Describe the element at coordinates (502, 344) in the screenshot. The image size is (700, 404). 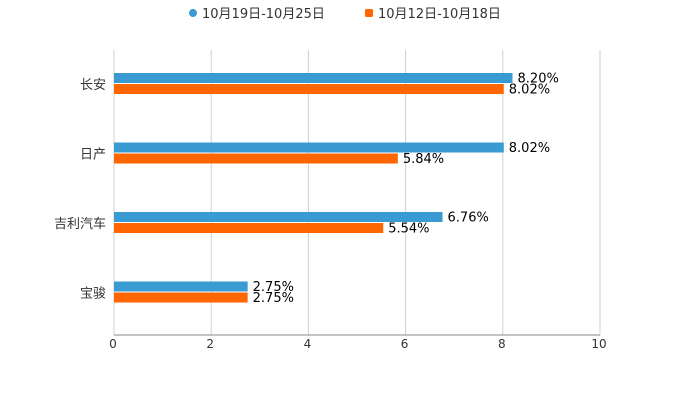
I see `x-tick-label: 8` at that location.